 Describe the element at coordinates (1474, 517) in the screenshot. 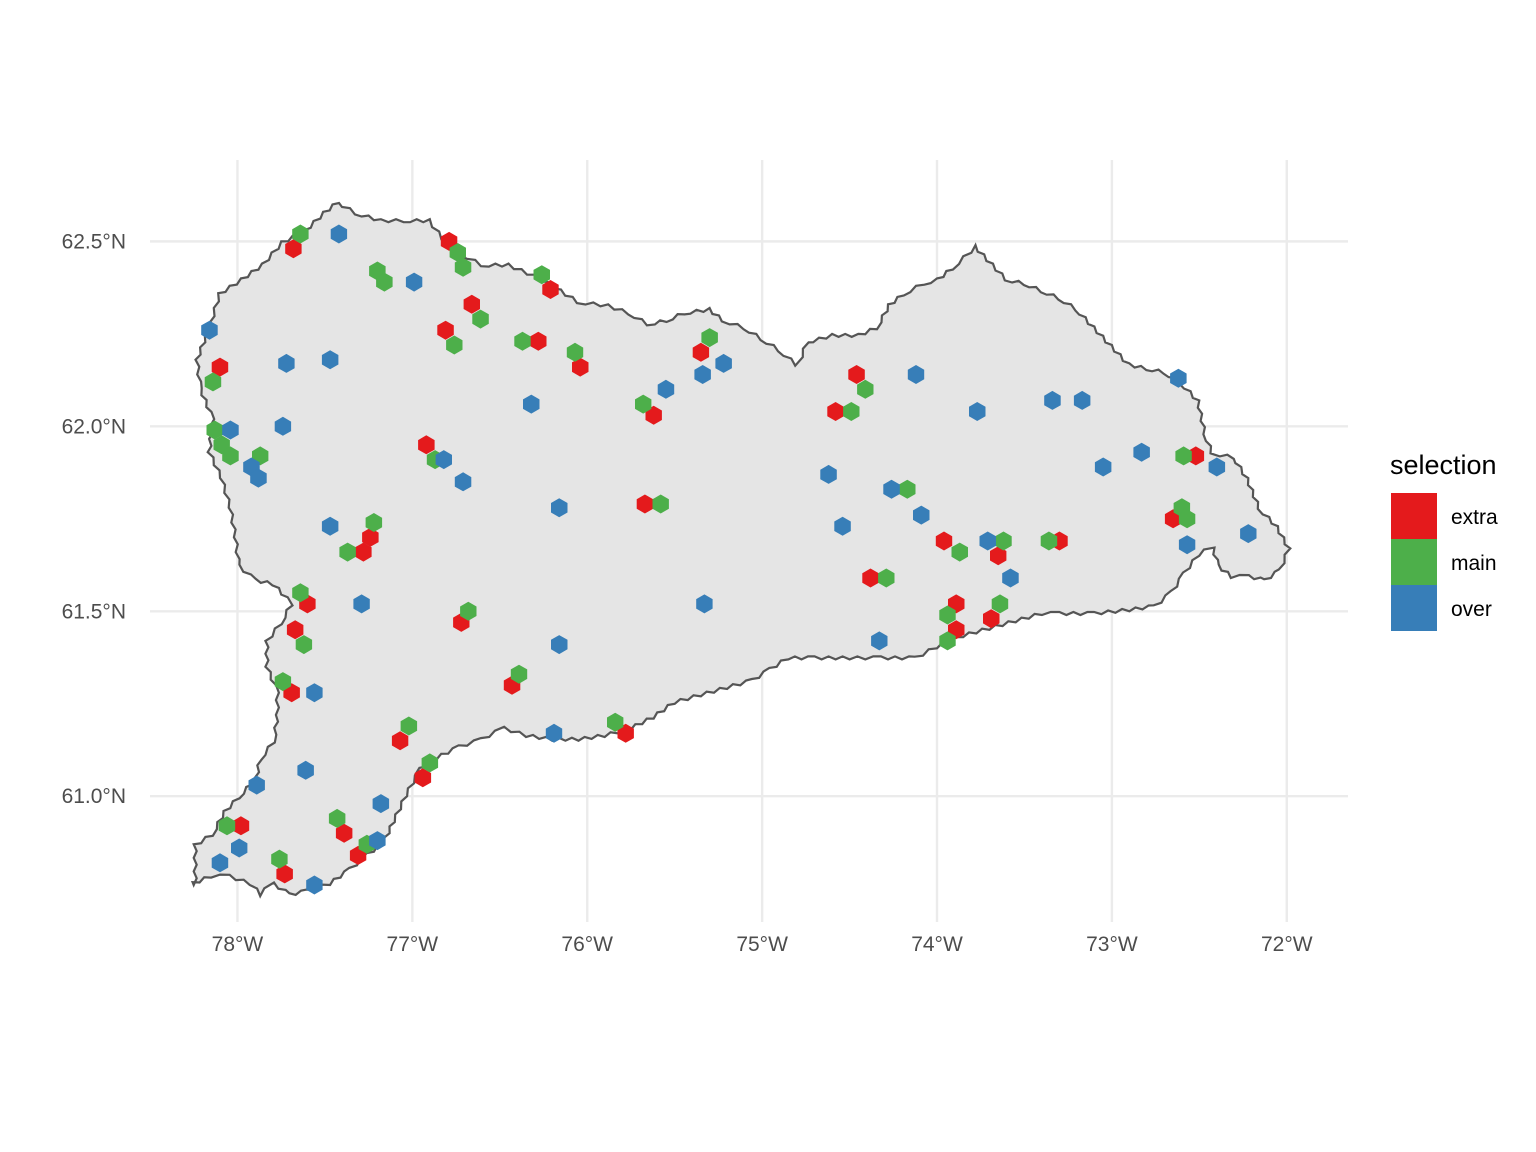

I see `legend-label-extra: extra` at that location.